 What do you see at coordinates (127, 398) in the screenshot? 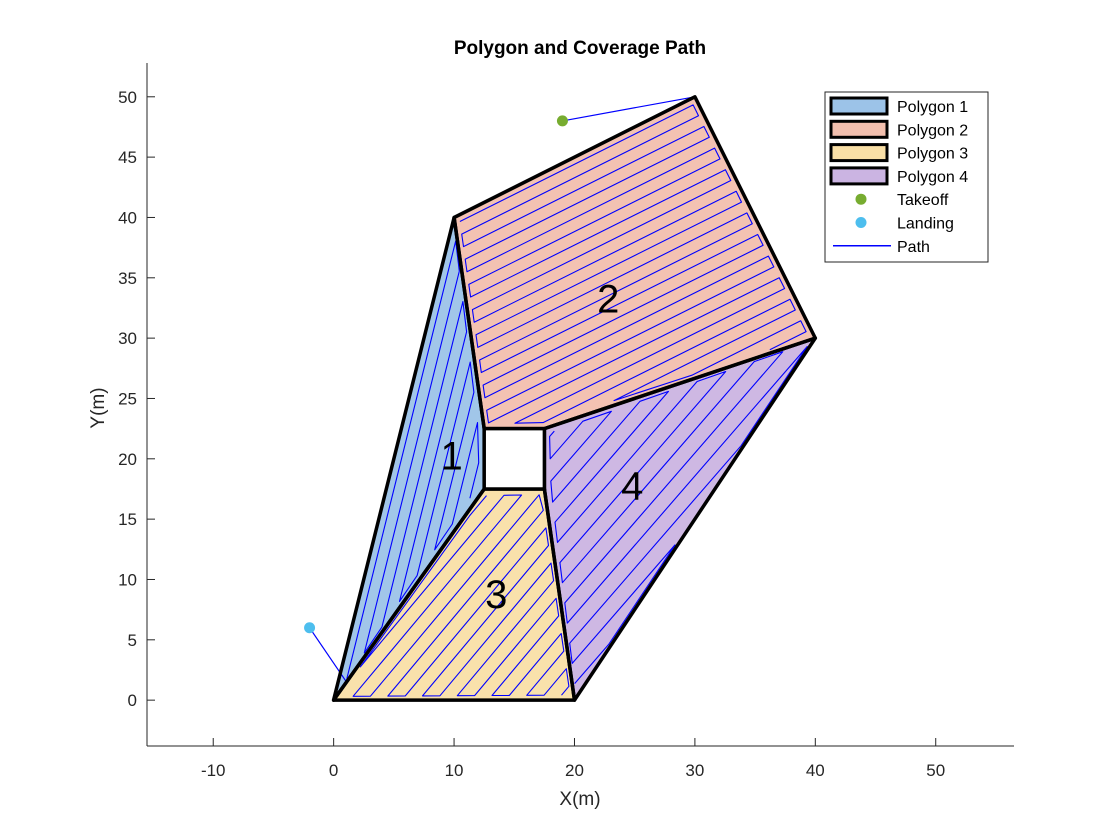
I see `y-tick-label: 25` at bounding box center [127, 398].